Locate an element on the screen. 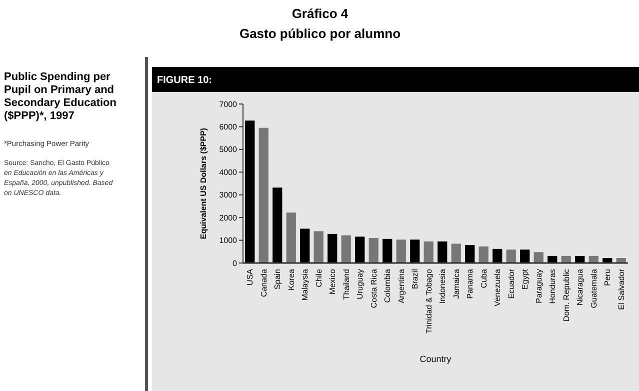 Image resolution: width=639 pixels, height=391 pixels. x-tick-label: Malaysia is located at coordinates (305, 284).